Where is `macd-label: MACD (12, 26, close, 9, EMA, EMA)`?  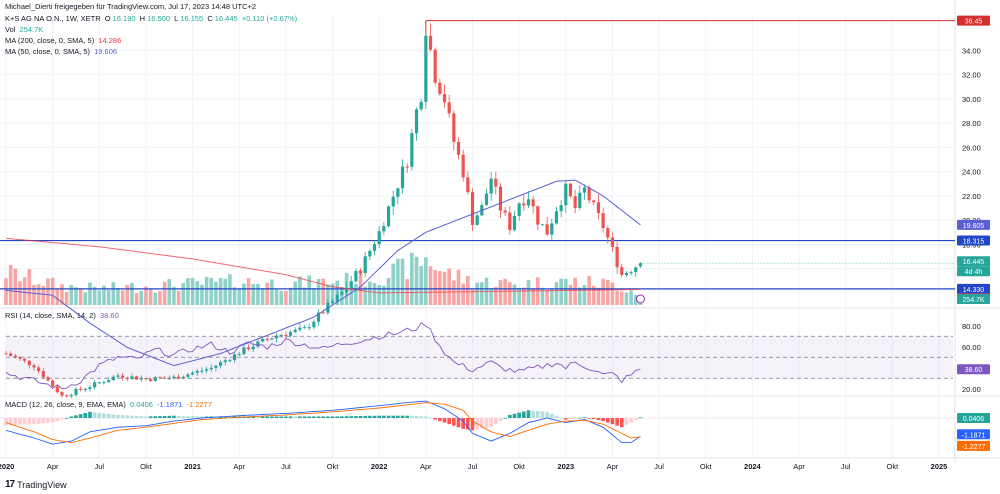
macd-label: MACD (12, 26, close, 9, EMA, EMA) is located at coordinates (65, 404).